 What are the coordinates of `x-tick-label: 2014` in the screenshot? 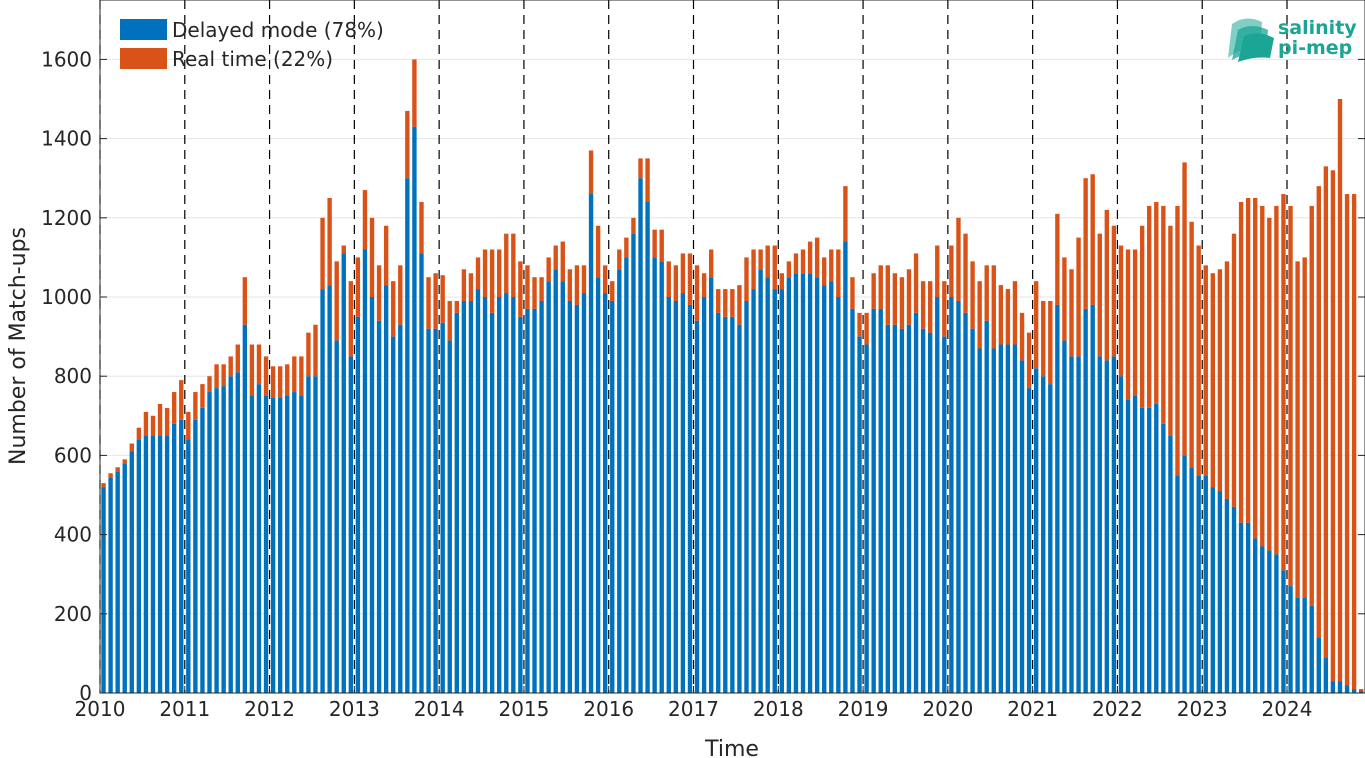 It's located at (439, 709).